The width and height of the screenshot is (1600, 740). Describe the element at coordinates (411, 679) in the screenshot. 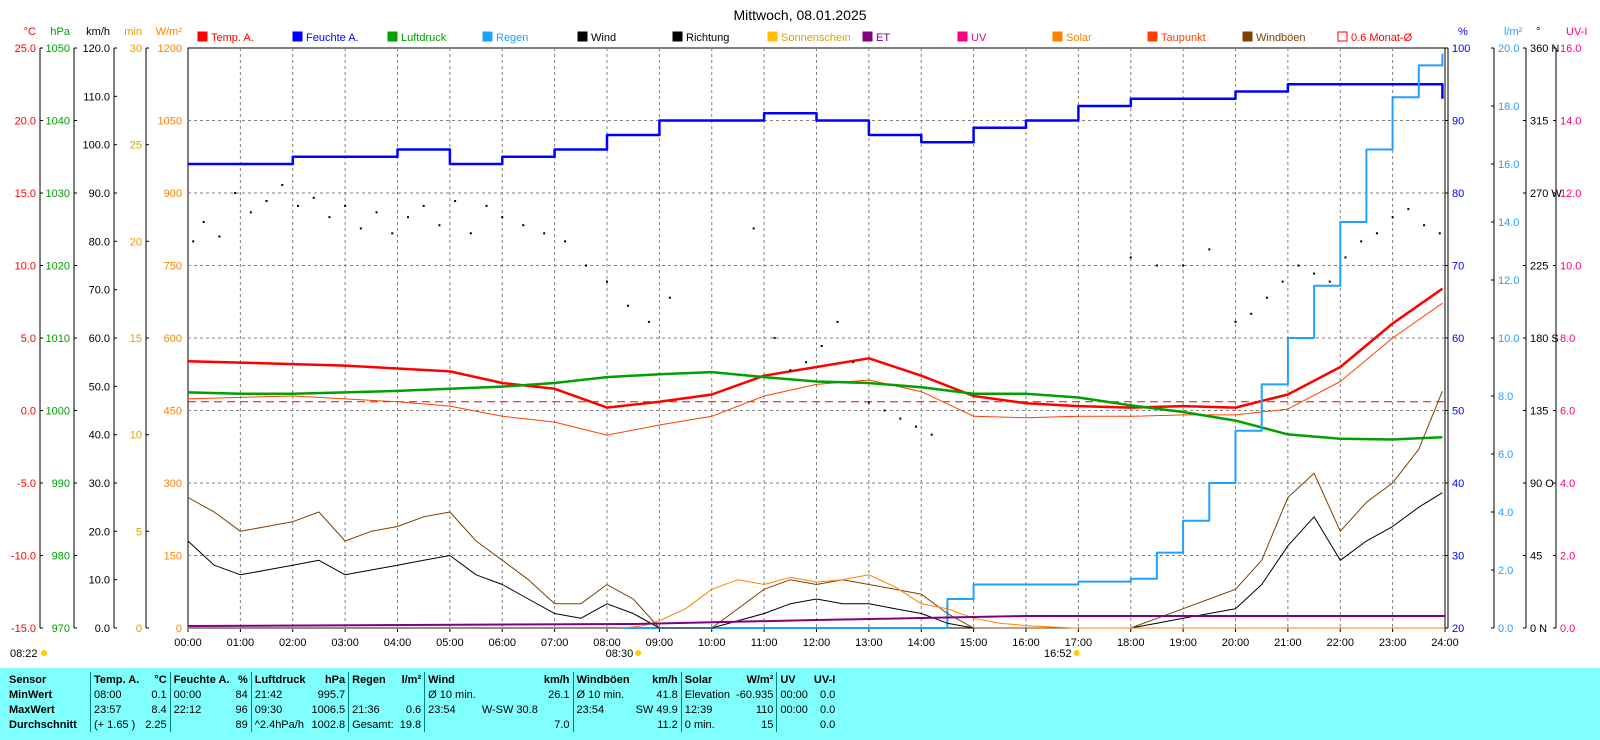

I see `stats-header-unit: l/m²` at that location.